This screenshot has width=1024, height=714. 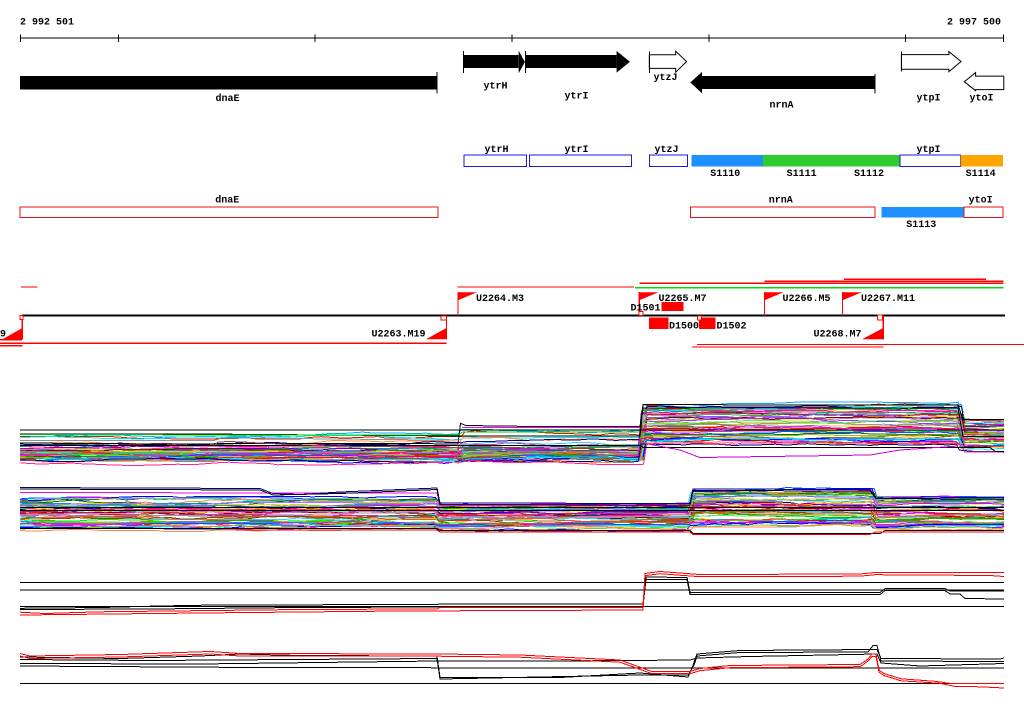 What do you see at coordinates (645, 309) in the screenshot?
I see `svg-text: D1501` at bounding box center [645, 309].